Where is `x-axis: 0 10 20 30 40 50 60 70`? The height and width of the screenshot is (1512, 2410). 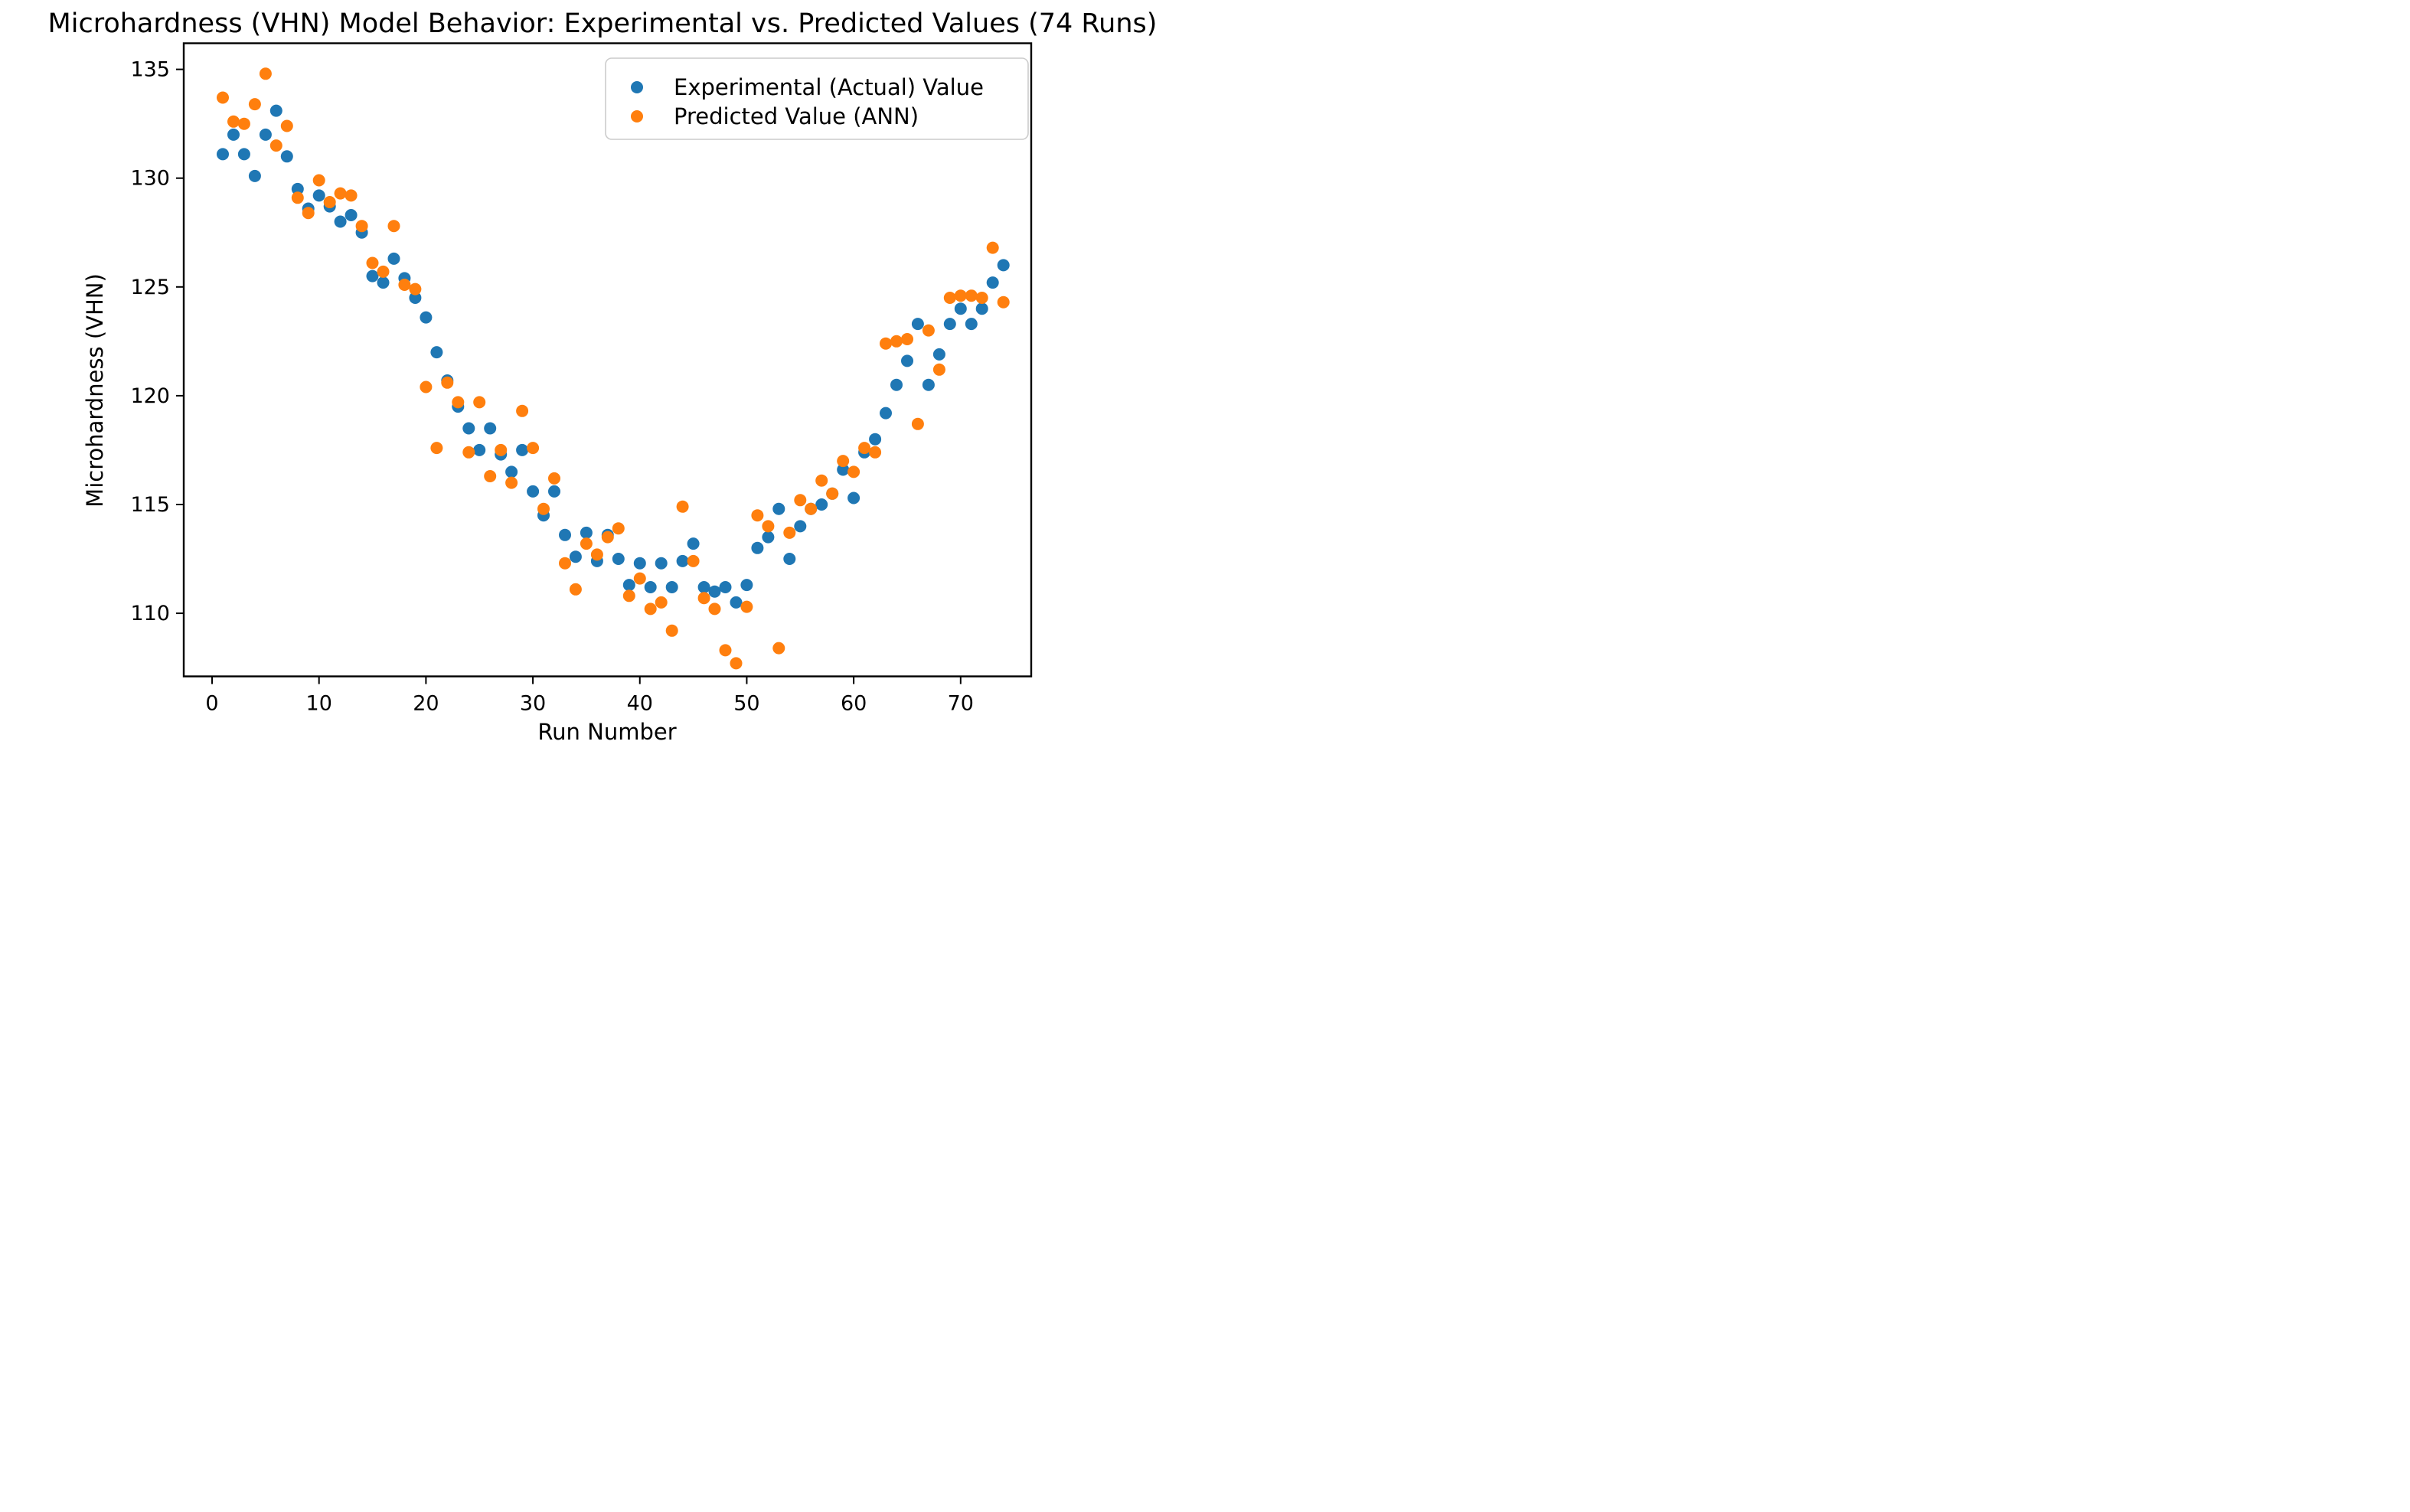
x-axis: 0 10 20 30 40 50 60 70 is located at coordinates (589, 696).